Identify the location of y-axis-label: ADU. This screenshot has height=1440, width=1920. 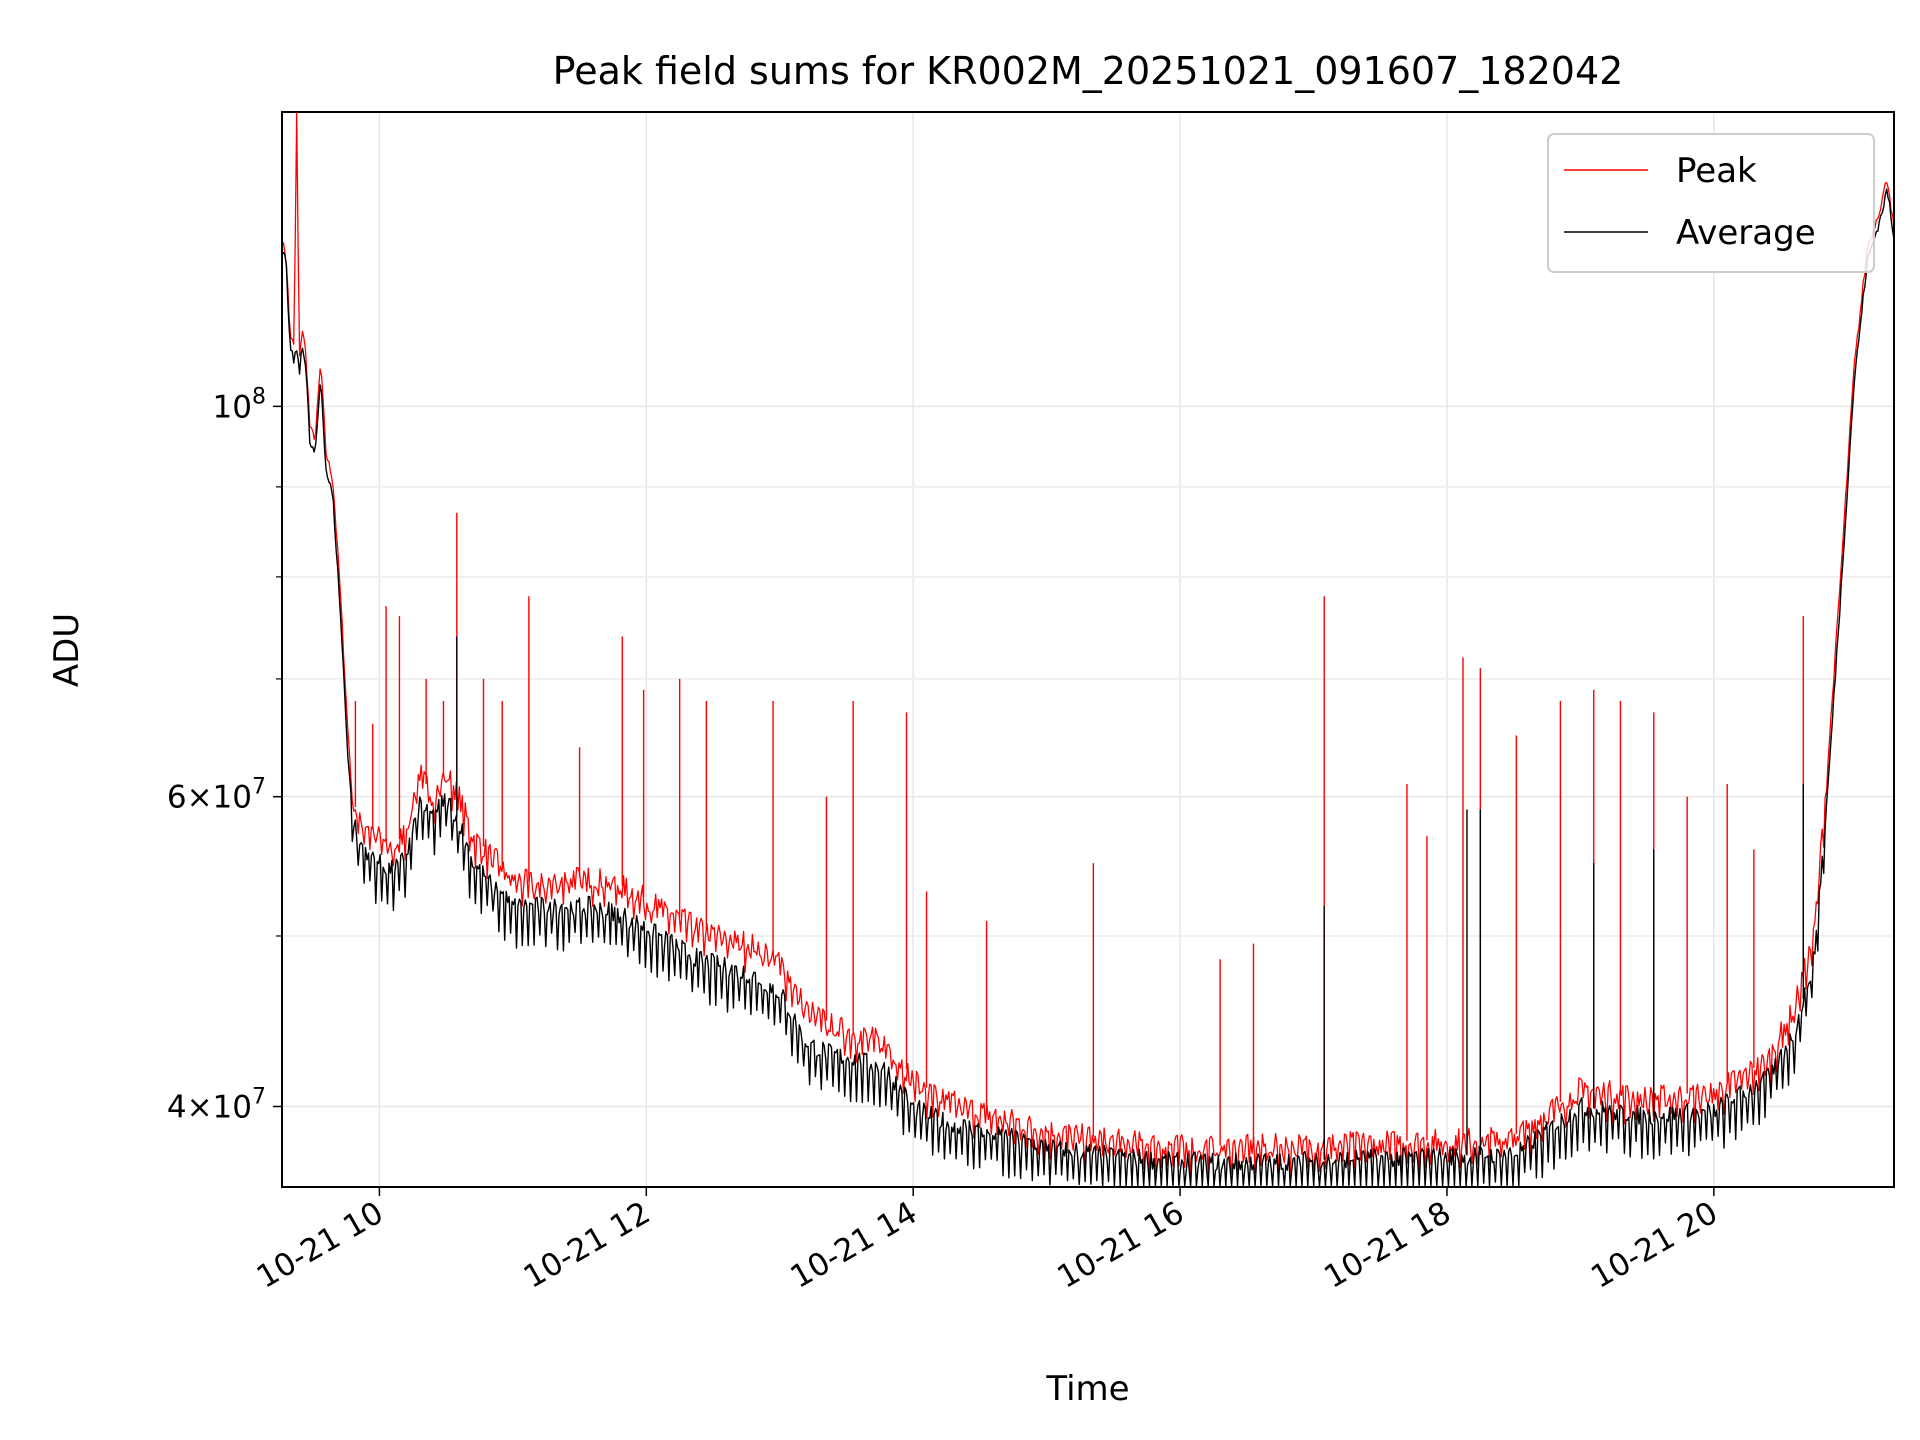
(67, 650).